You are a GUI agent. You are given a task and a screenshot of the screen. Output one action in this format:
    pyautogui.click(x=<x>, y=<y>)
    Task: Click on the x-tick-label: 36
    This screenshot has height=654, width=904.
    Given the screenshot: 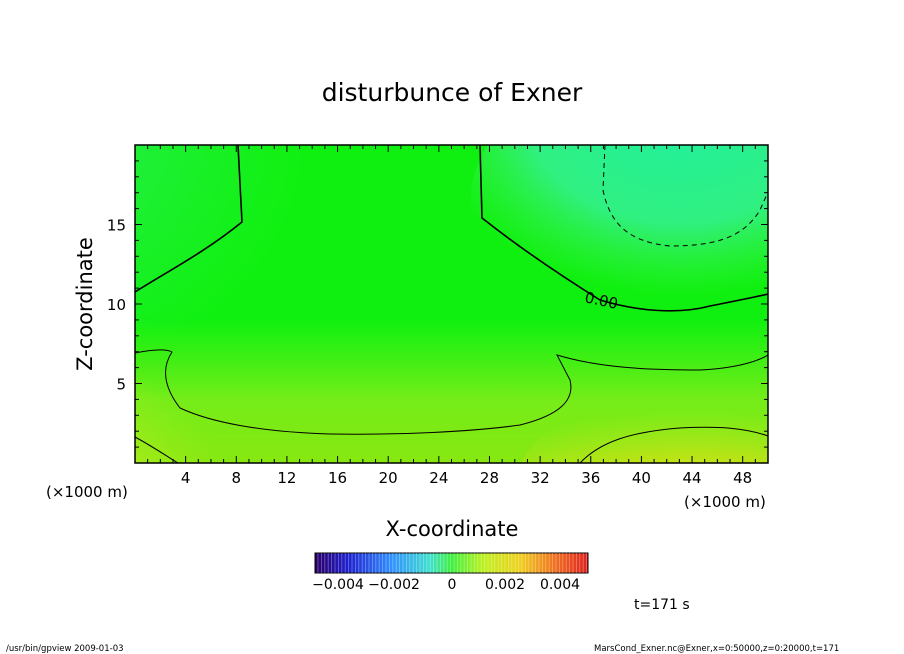 What is the action you would take?
    pyautogui.click(x=590, y=478)
    